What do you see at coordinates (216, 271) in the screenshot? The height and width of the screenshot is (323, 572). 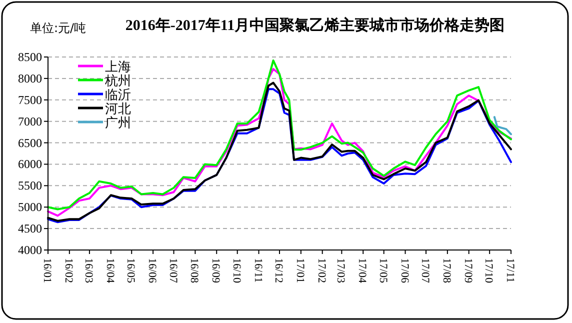 I see `x-tick-label: 16/09` at bounding box center [216, 271].